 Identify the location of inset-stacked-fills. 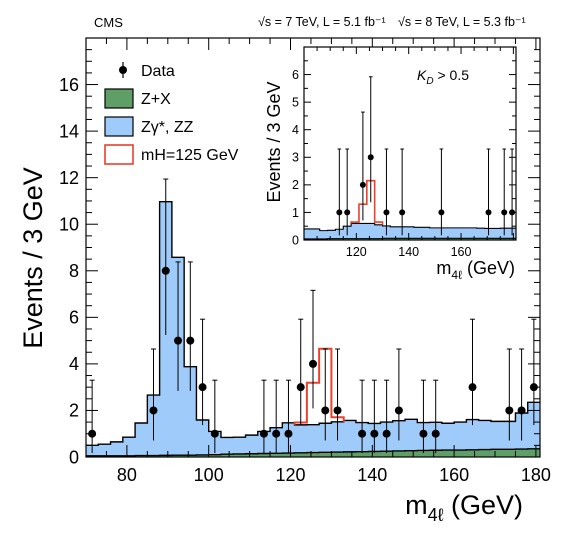
(410, 231).